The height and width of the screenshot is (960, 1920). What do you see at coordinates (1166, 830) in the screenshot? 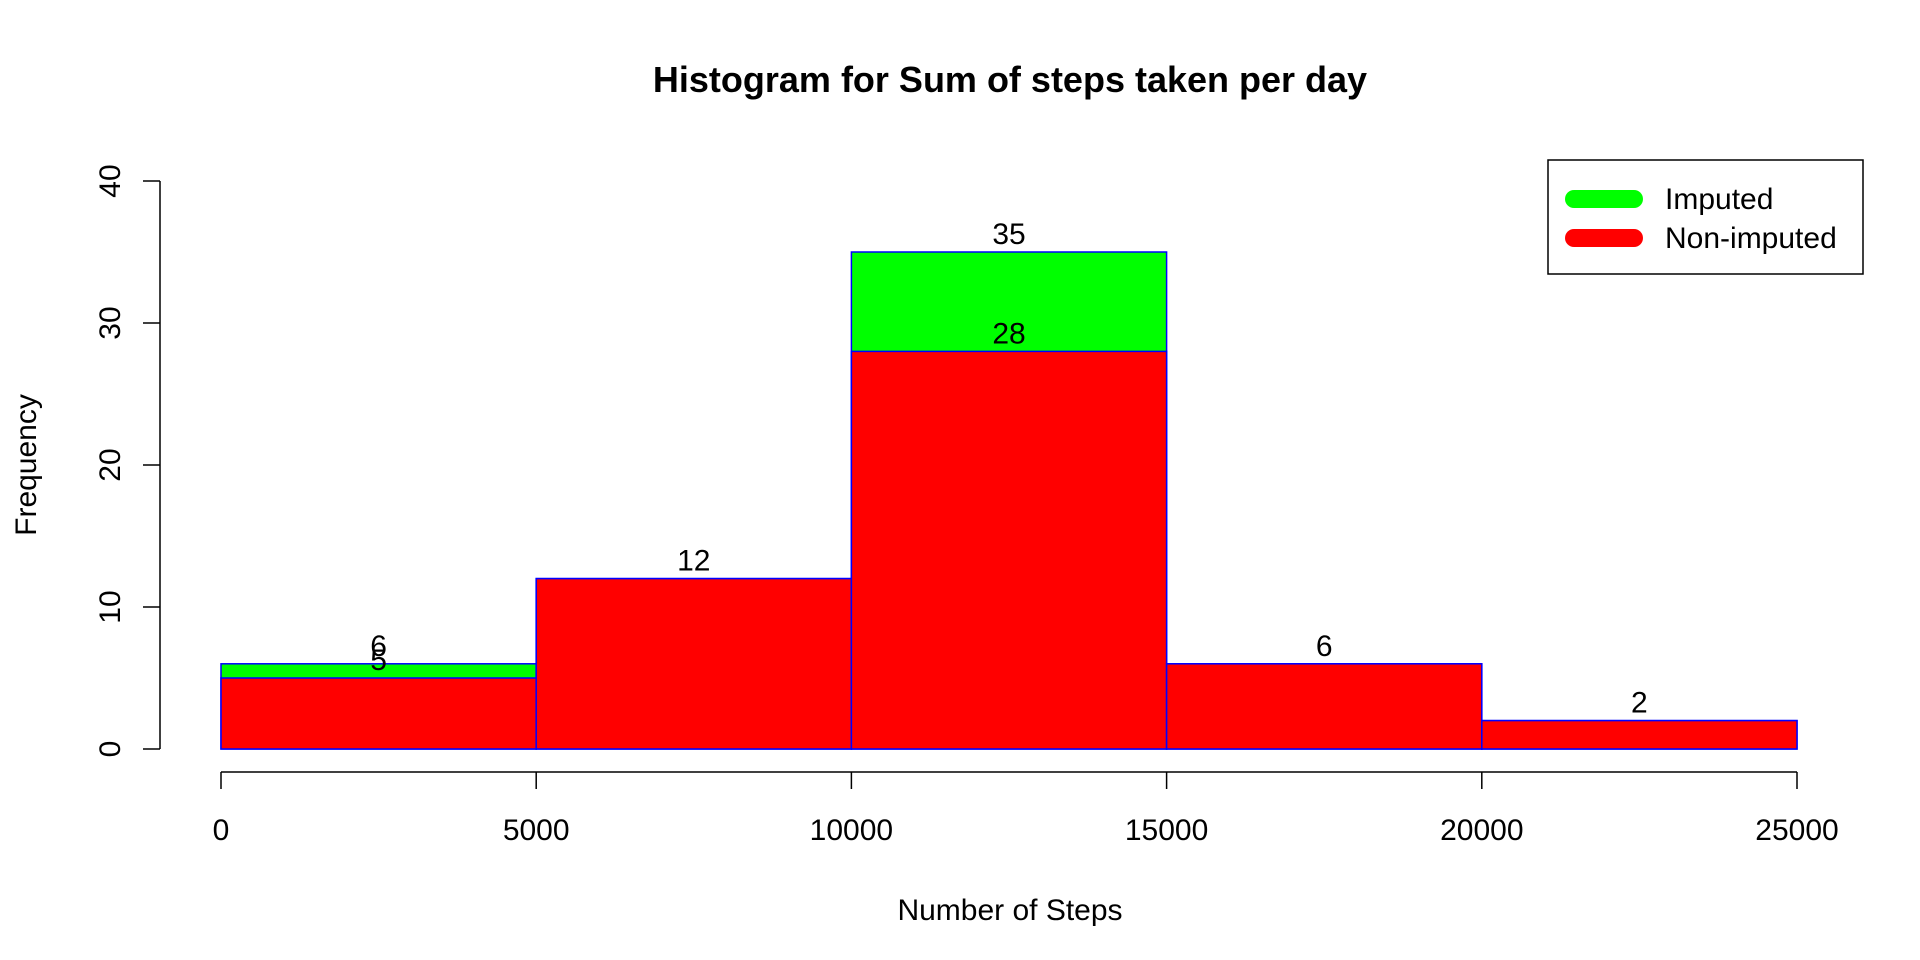
I see `x-tick-label: 15000` at bounding box center [1166, 830].